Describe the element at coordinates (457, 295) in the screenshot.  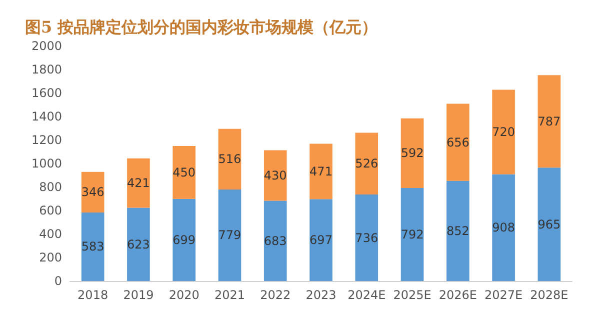
I see `x-tick-label: 2026E` at that location.